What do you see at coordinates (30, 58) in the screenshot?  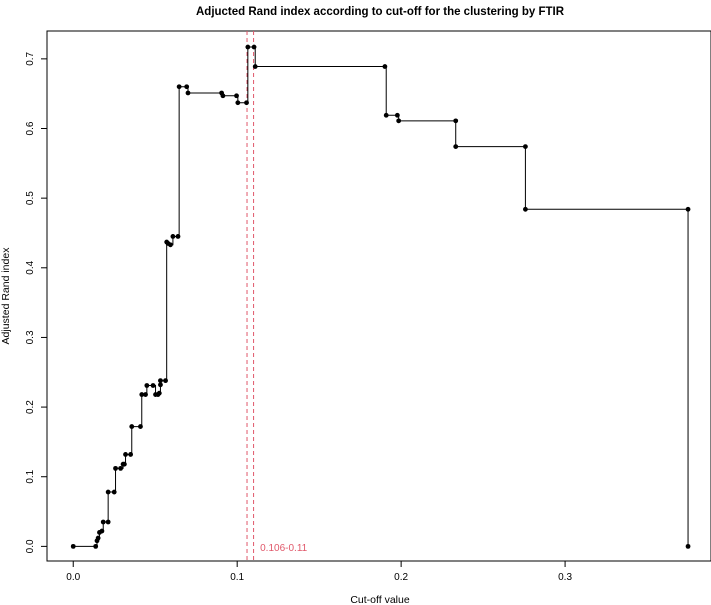 I see `y-tick-label: 0.7` at bounding box center [30, 58].